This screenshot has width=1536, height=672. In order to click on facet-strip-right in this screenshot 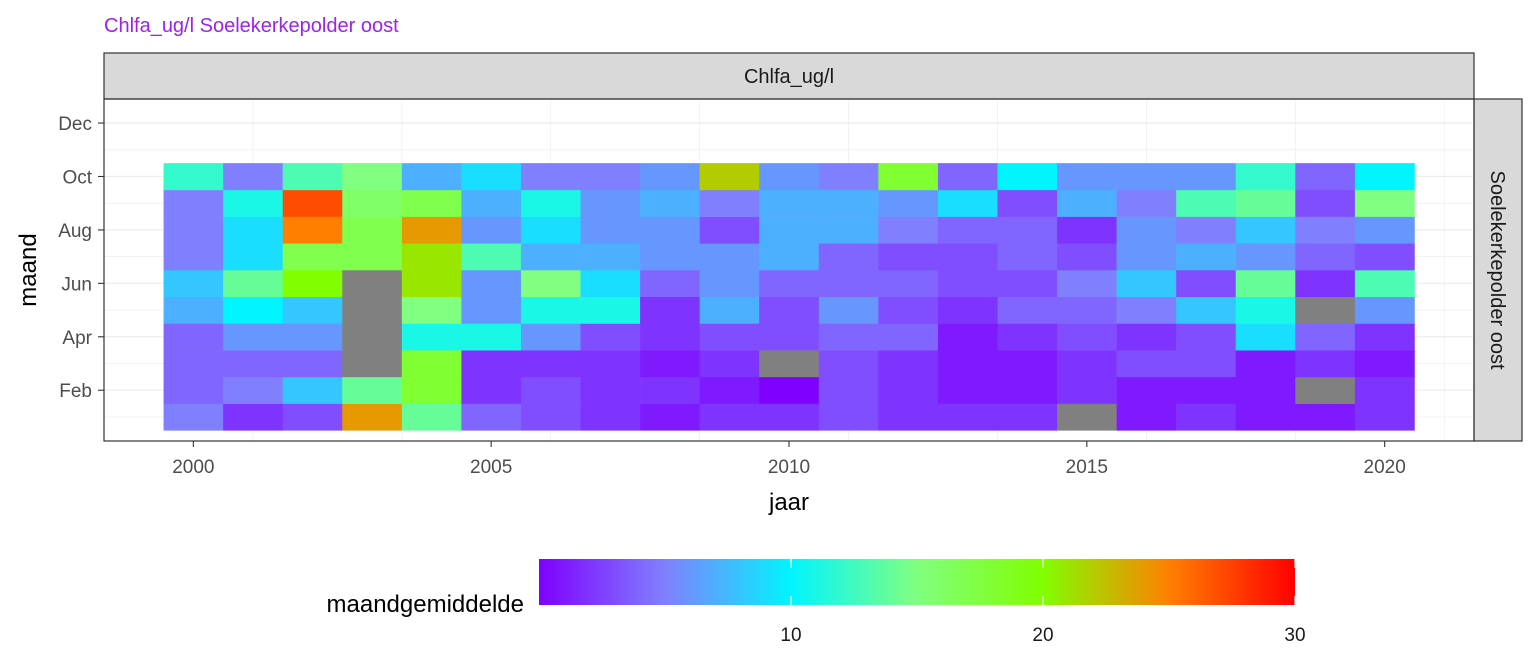, I will do `click(1498, 270)`.